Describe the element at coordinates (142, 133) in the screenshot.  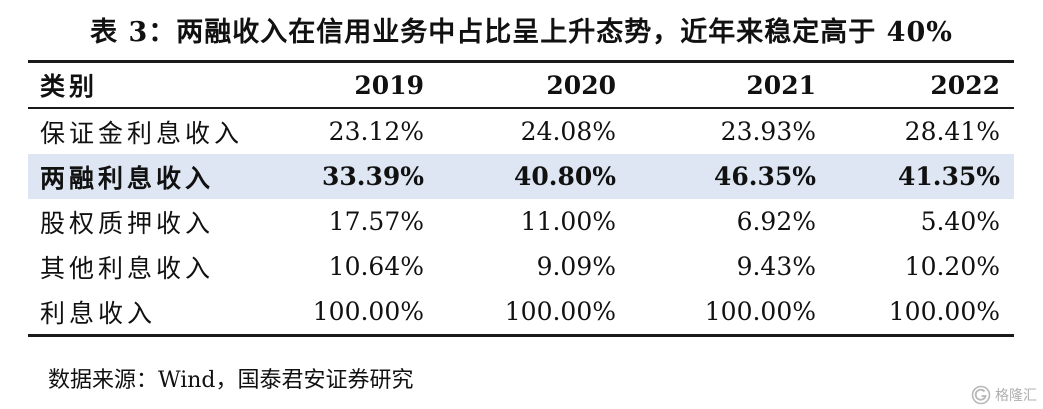
I see `row-label: 保证金利息收入` at that location.